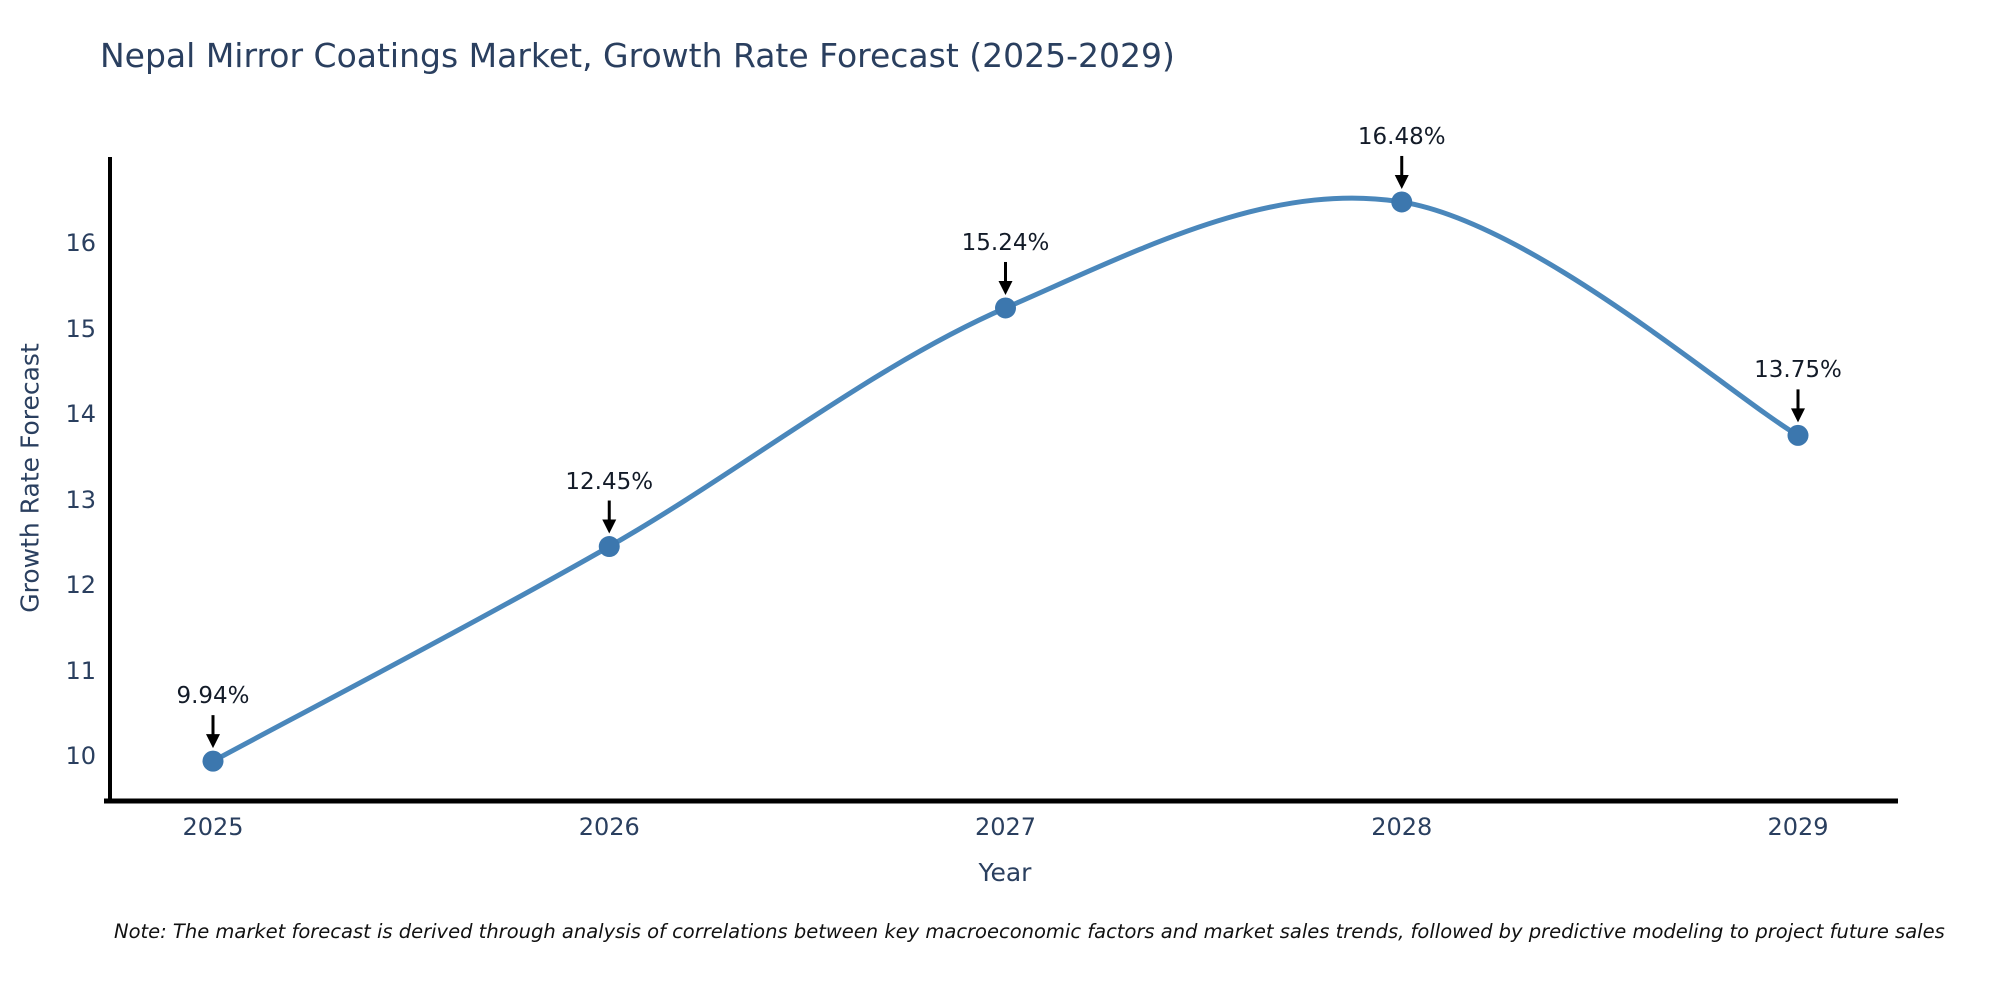 Image resolution: width=2000 pixels, height=1000 pixels. What do you see at coordinates (609, 481) in the screenshot?
I see `point-annotation-label: 12.45%` at bounding box center [609, 481].